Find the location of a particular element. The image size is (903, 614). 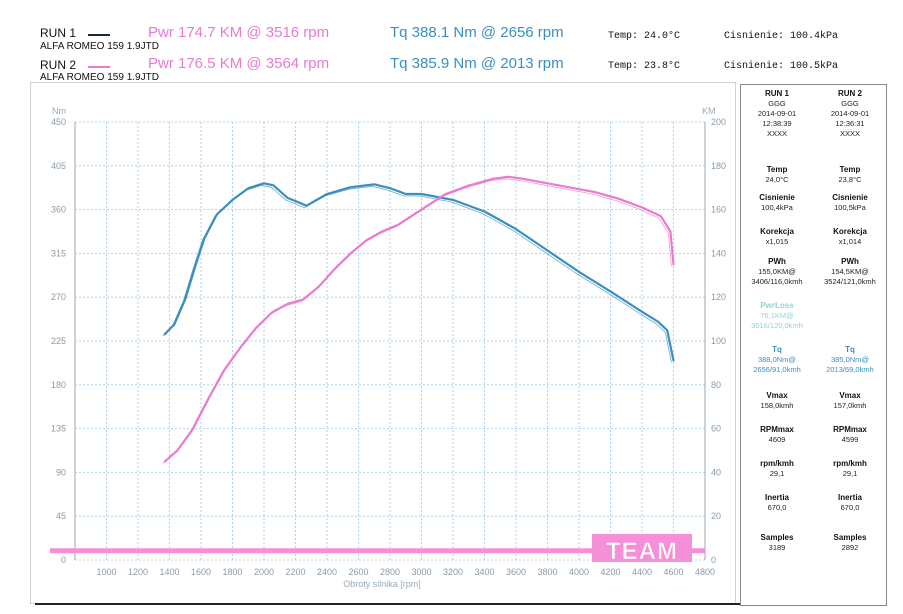

y-left-tick-label: 90 is located at coordinates (61, 472).